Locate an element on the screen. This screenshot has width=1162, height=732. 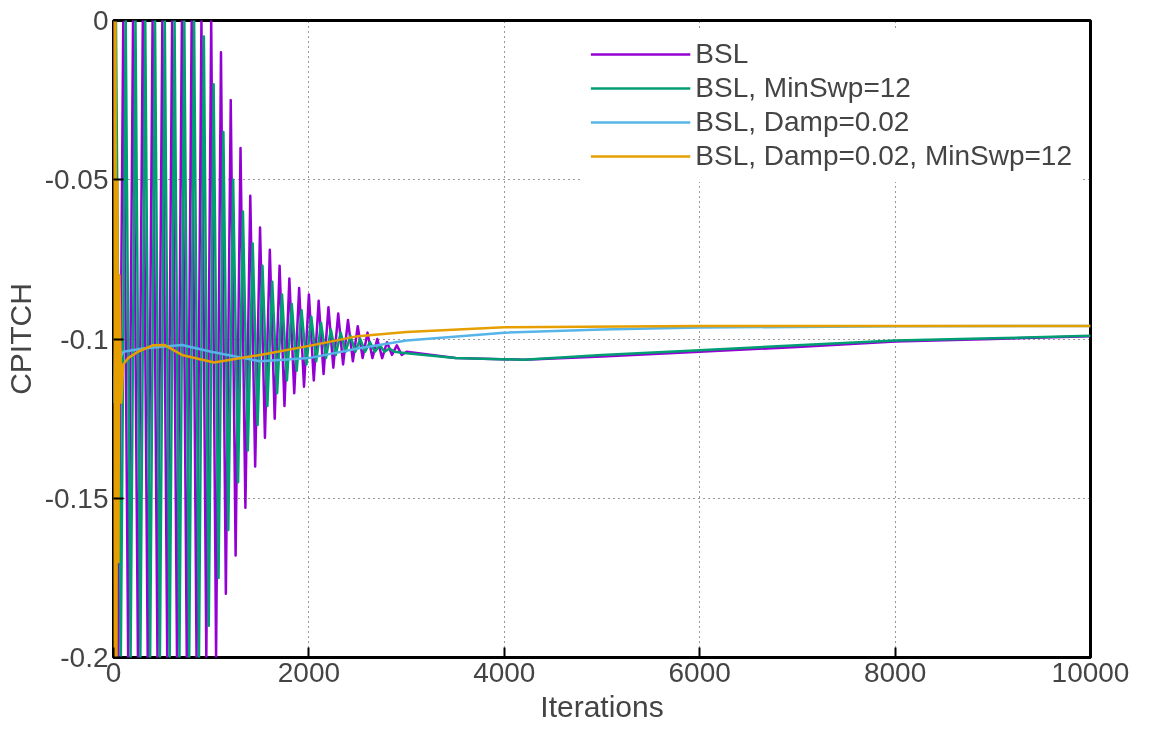
legend-label: BSL, Damp=0.02, MinSwp=12 is located at coordinates (883, 156).